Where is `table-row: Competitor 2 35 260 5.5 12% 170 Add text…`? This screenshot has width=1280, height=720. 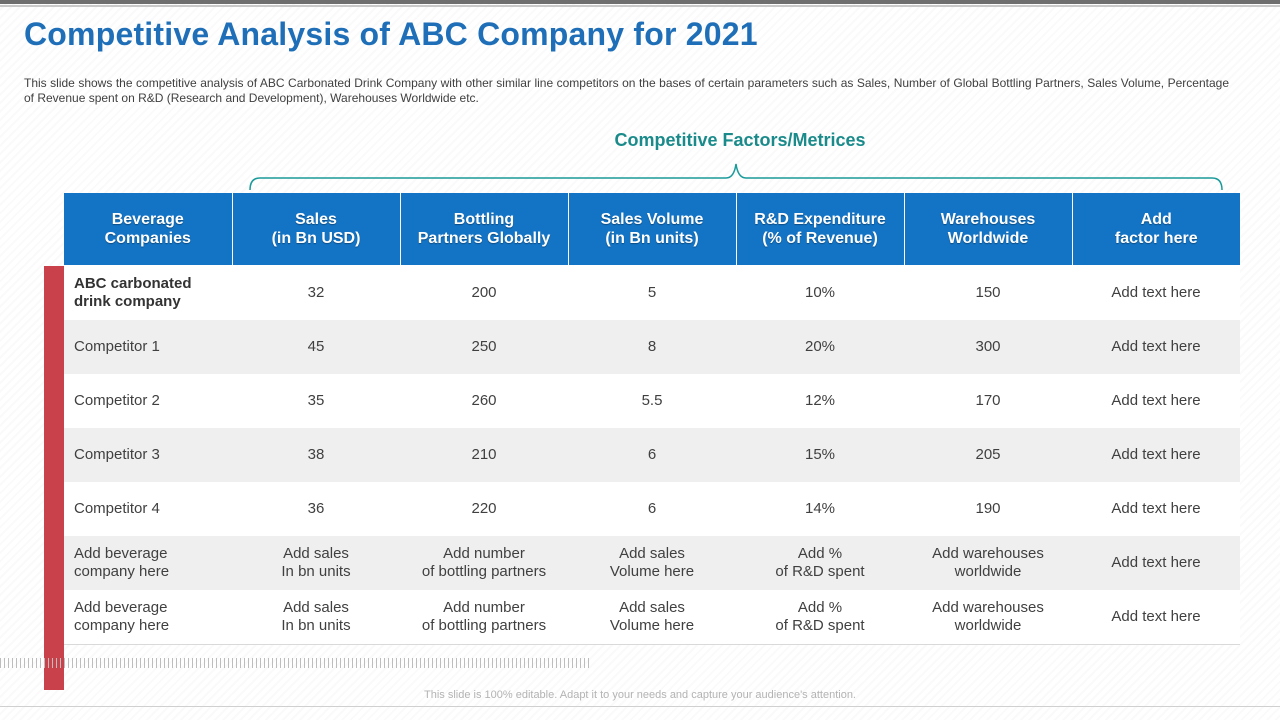
table-row: Competitor 2 35 260 5.5 12% 170 Add text… is located at coordinates (652, 401).